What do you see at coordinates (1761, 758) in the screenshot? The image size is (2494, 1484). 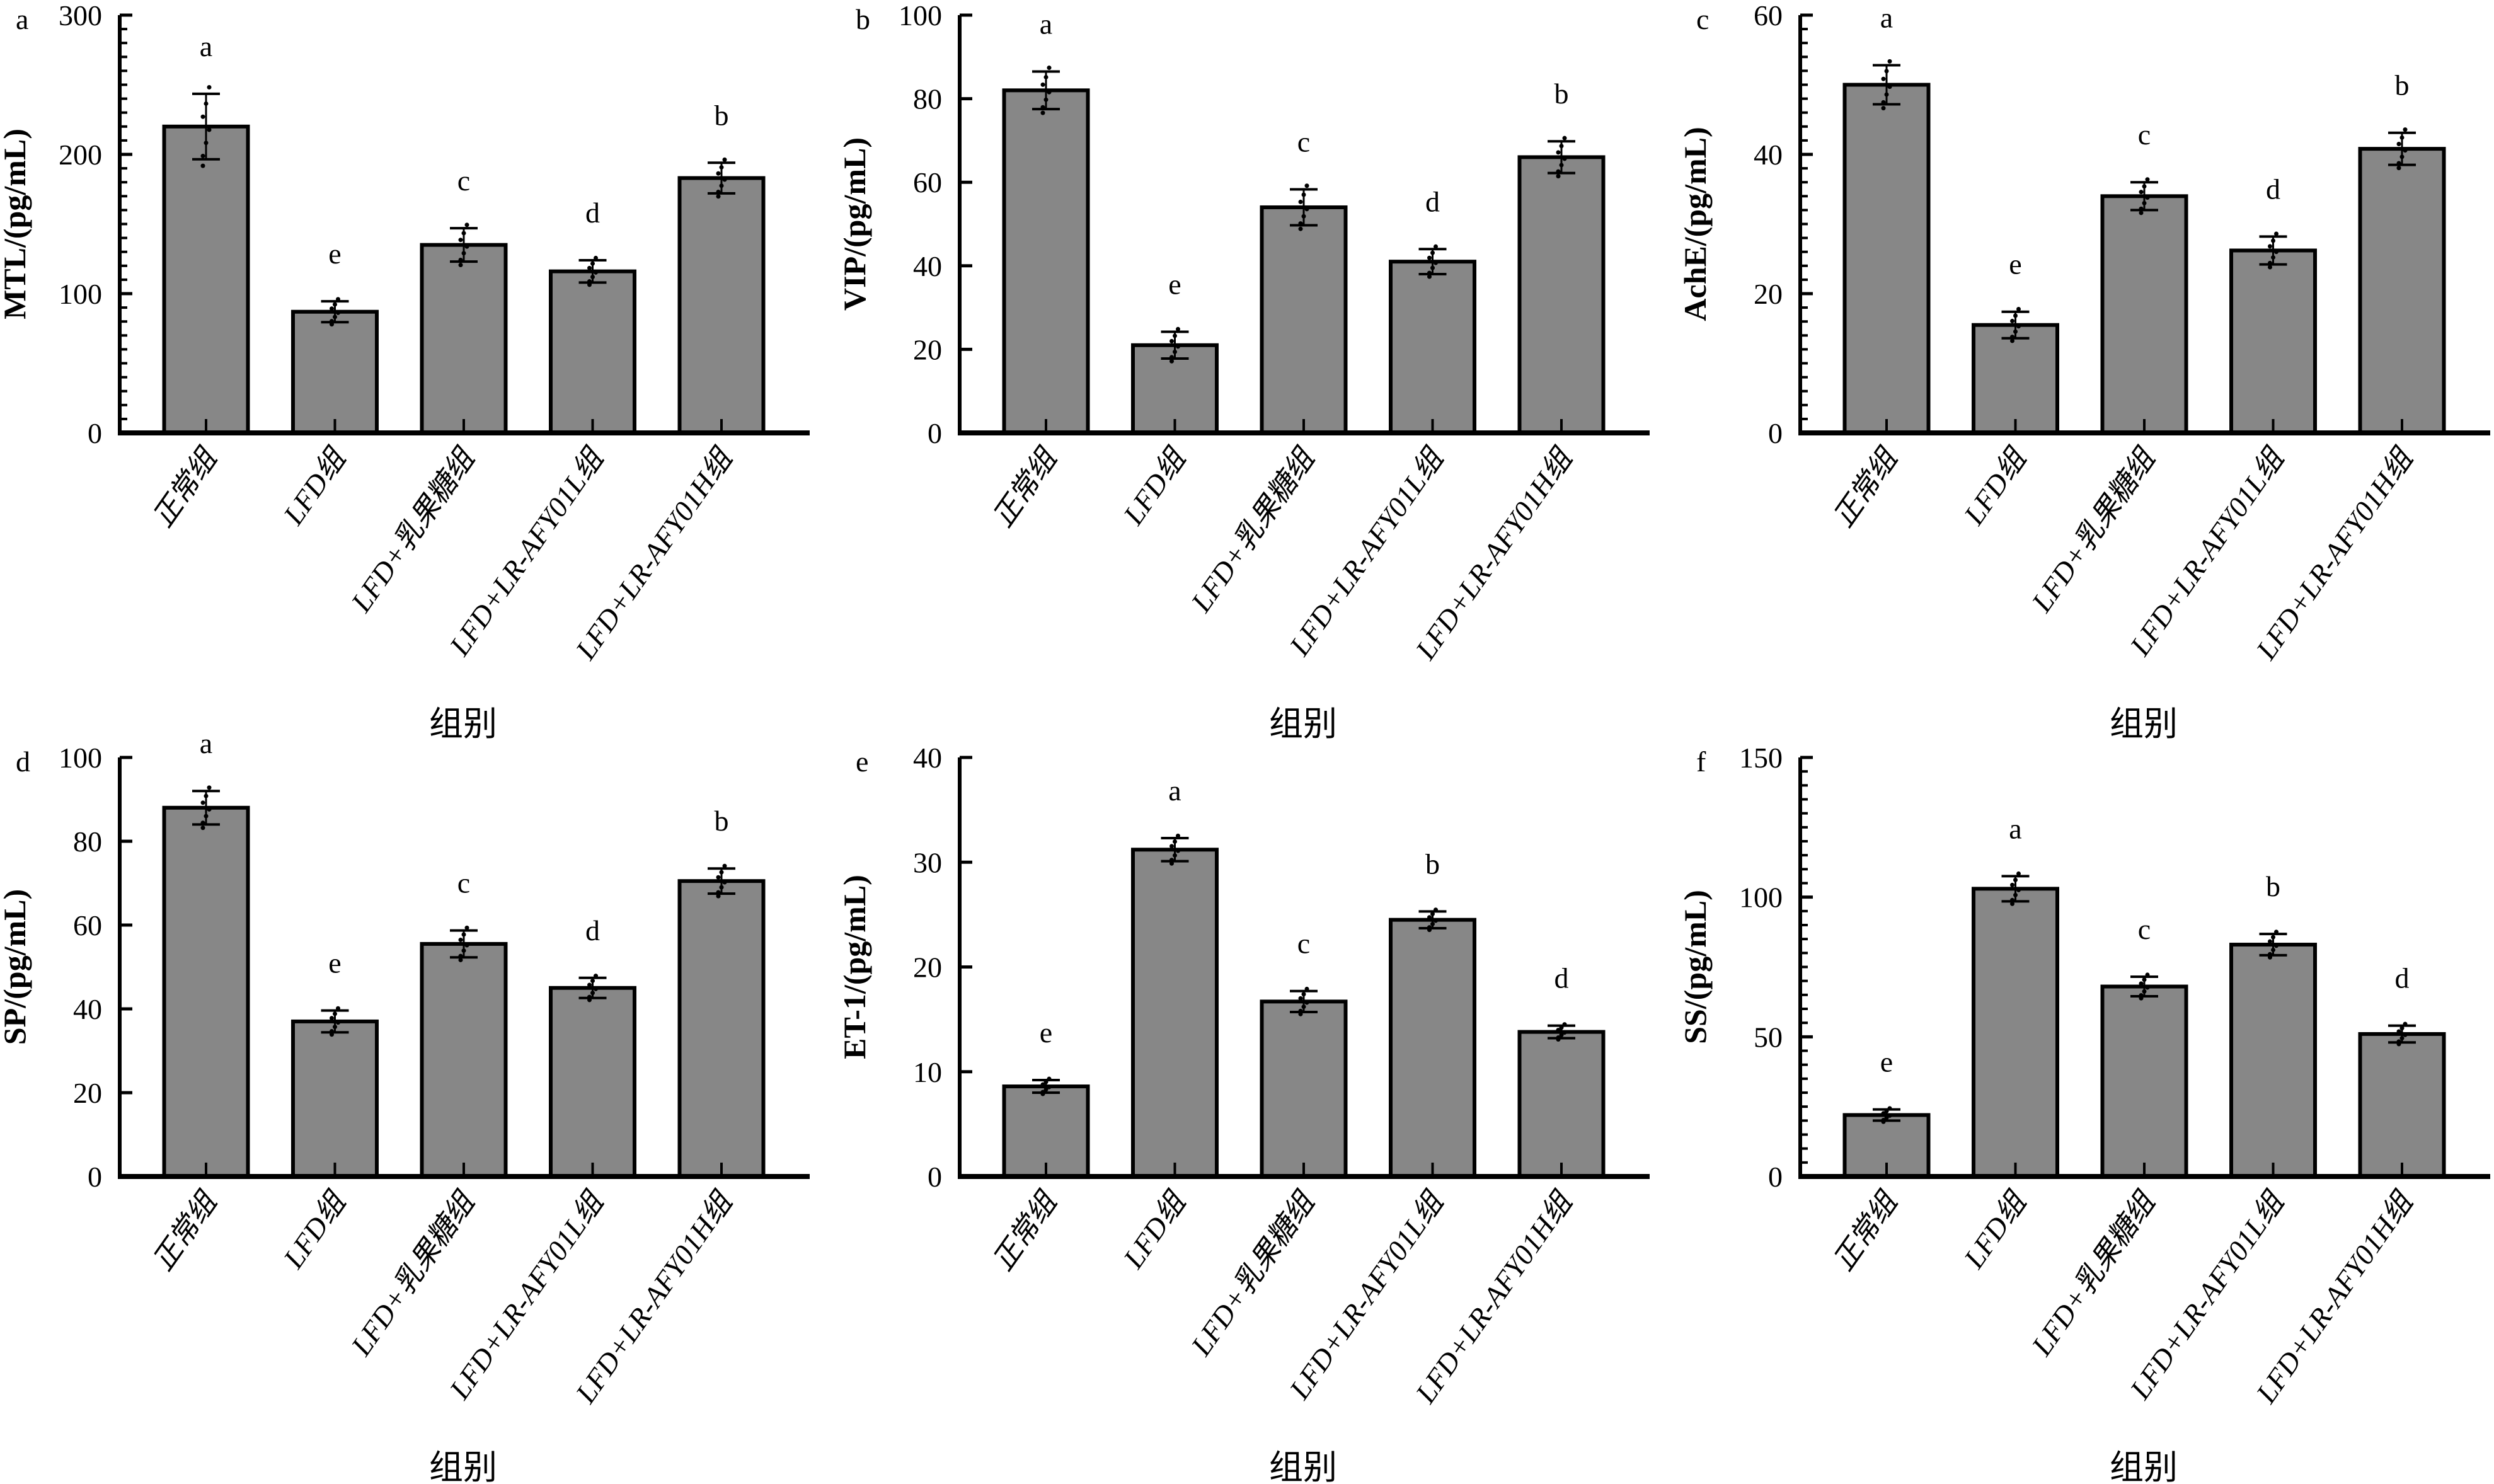 I see `y-tick-label: 150` at bounding box center [1761, 758].